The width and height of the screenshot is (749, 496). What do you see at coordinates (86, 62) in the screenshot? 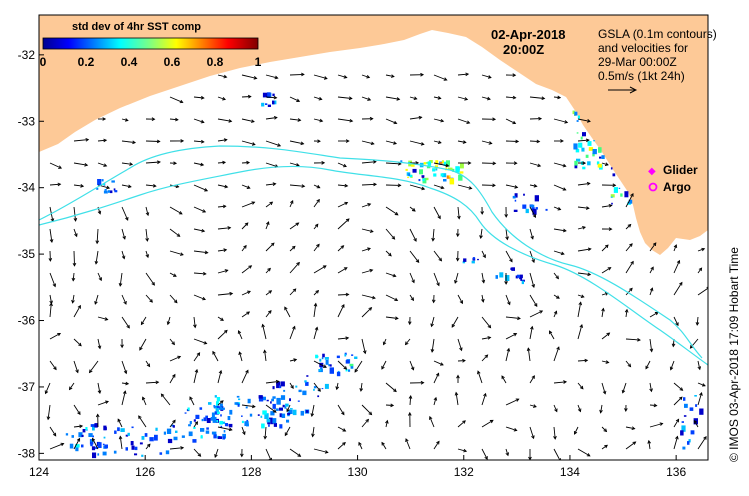
I see `colorbar-tick-label: 0.2` at bounding box center [86, 62].